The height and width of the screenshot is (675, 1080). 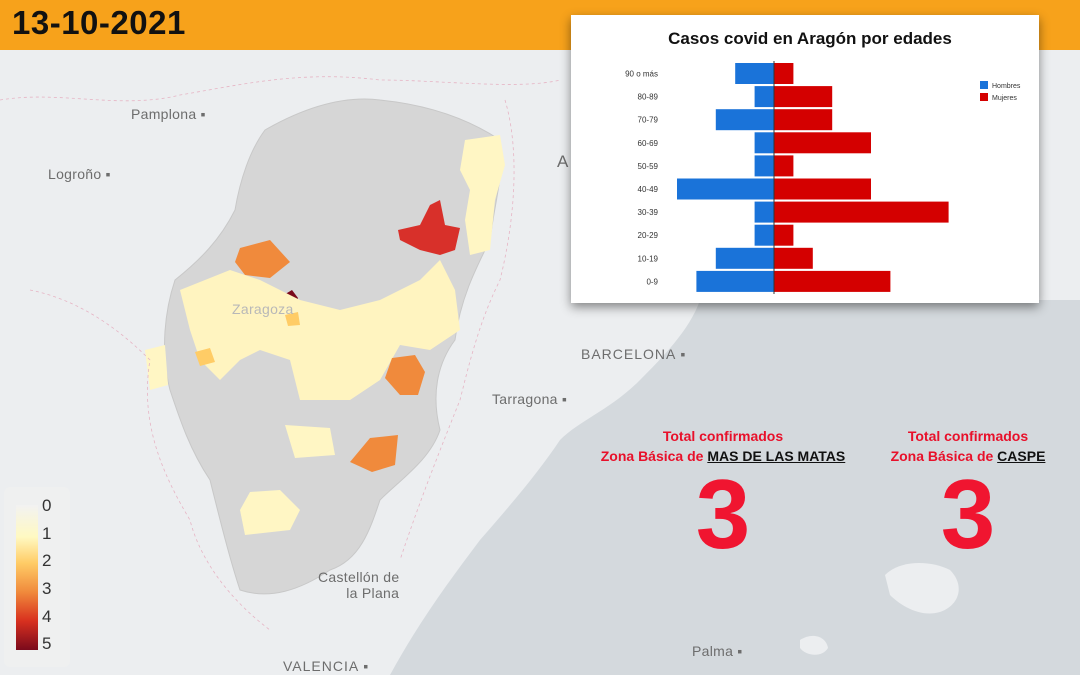 I want to click on stat-zone-name: MAS DE LAS MATAS, so click(x=776, y=456).